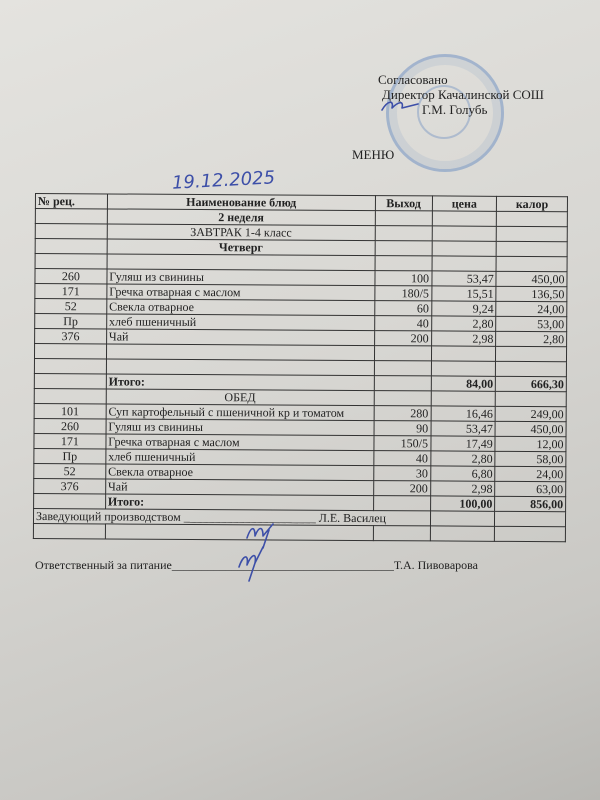 Image resolution: width=600 pixels, height=800 pixels. I want to click on output: 180/5, so click(403, 293).